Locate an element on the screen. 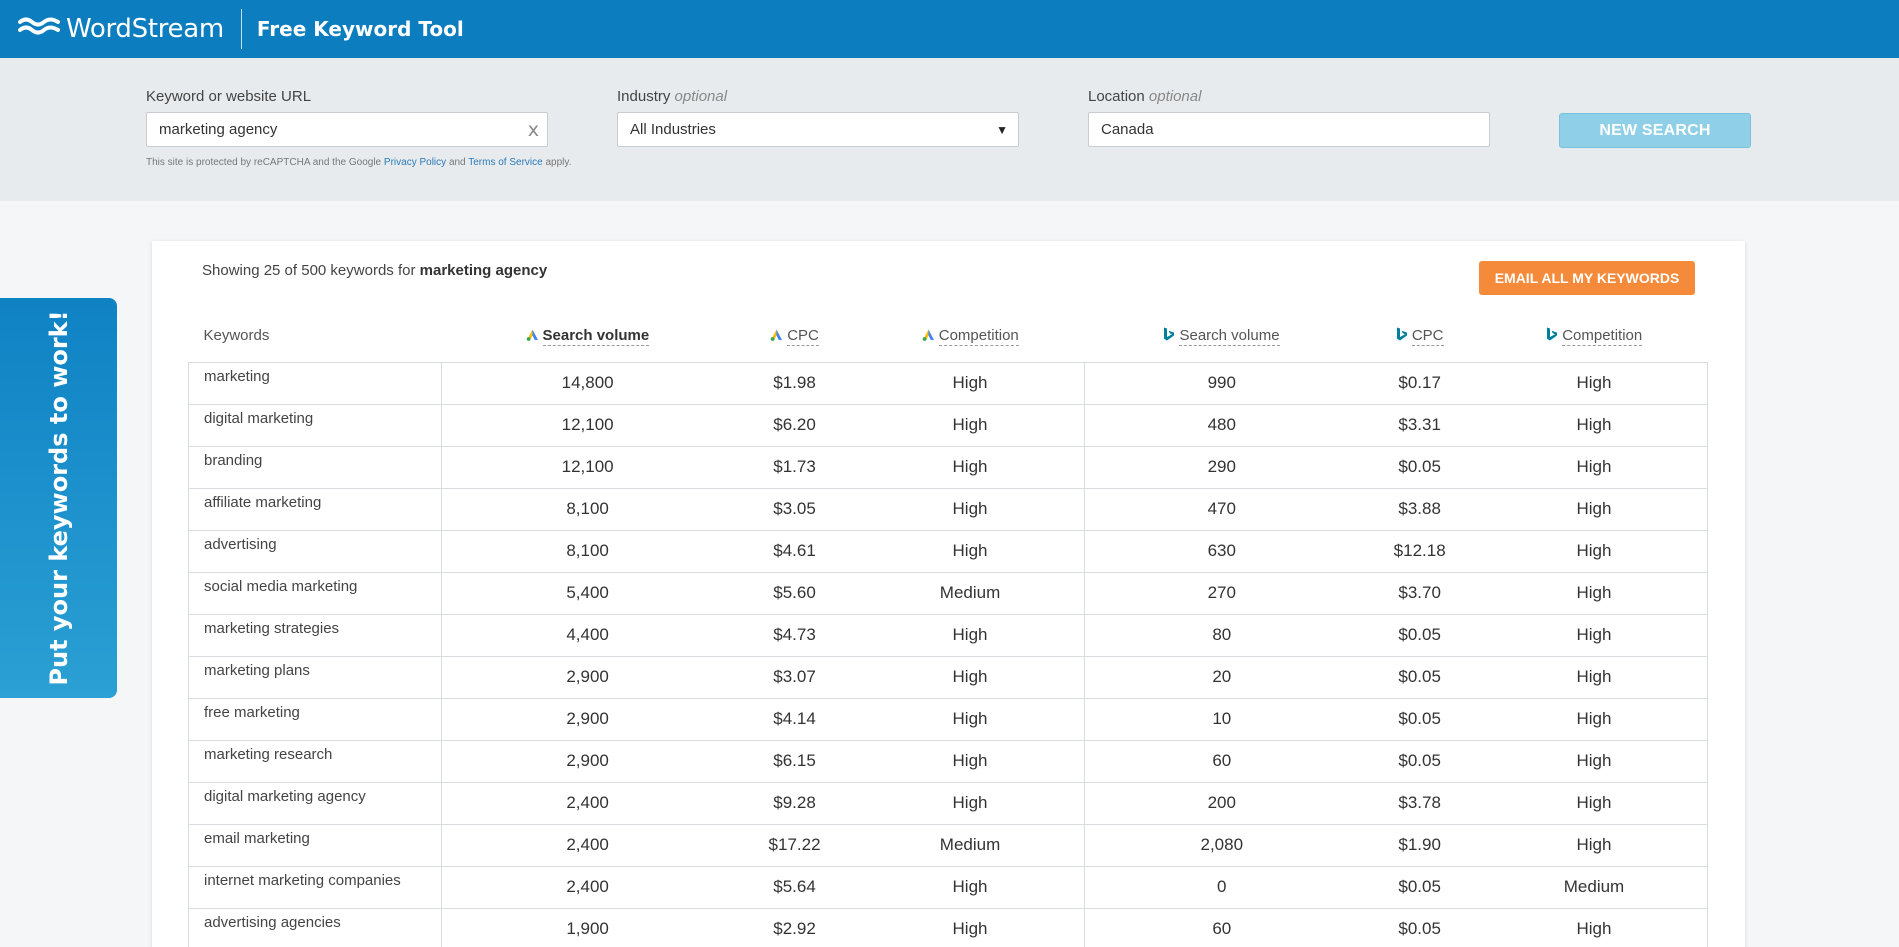 The image size is (1899, 947). column-header-bing-cpc: CPC is located at coordinates (1419, 336).